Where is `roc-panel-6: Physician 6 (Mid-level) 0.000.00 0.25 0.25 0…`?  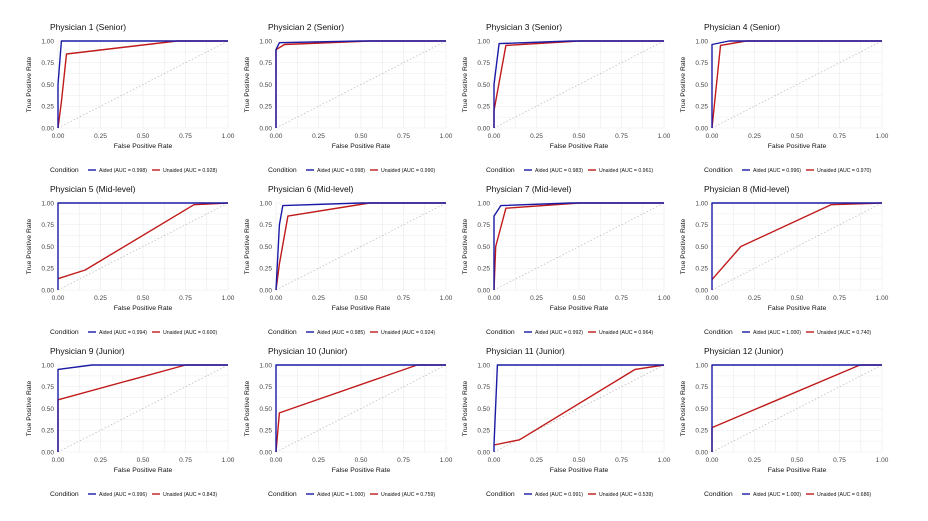
roc-panel-6: Physician 6 (Mid-level) 0.000.00 0.25 0.25 0… is located at coordinates (348, 260).